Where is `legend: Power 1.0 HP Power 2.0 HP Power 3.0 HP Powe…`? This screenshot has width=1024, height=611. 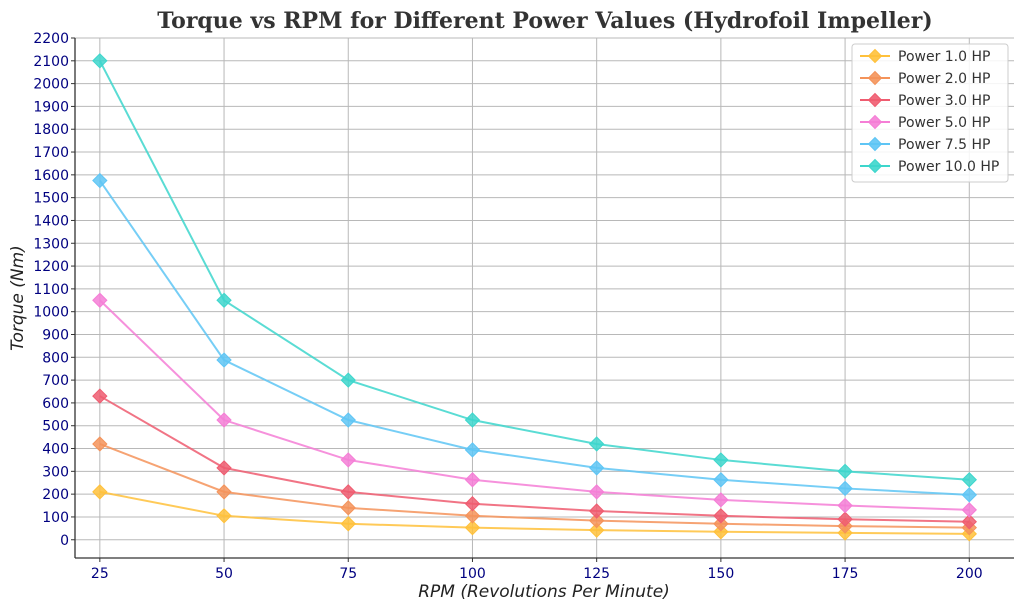
legend: Power 1.0 HP Power 2.0 HP Power 3.0 HP Powe… is located at coordinates (930, 113).